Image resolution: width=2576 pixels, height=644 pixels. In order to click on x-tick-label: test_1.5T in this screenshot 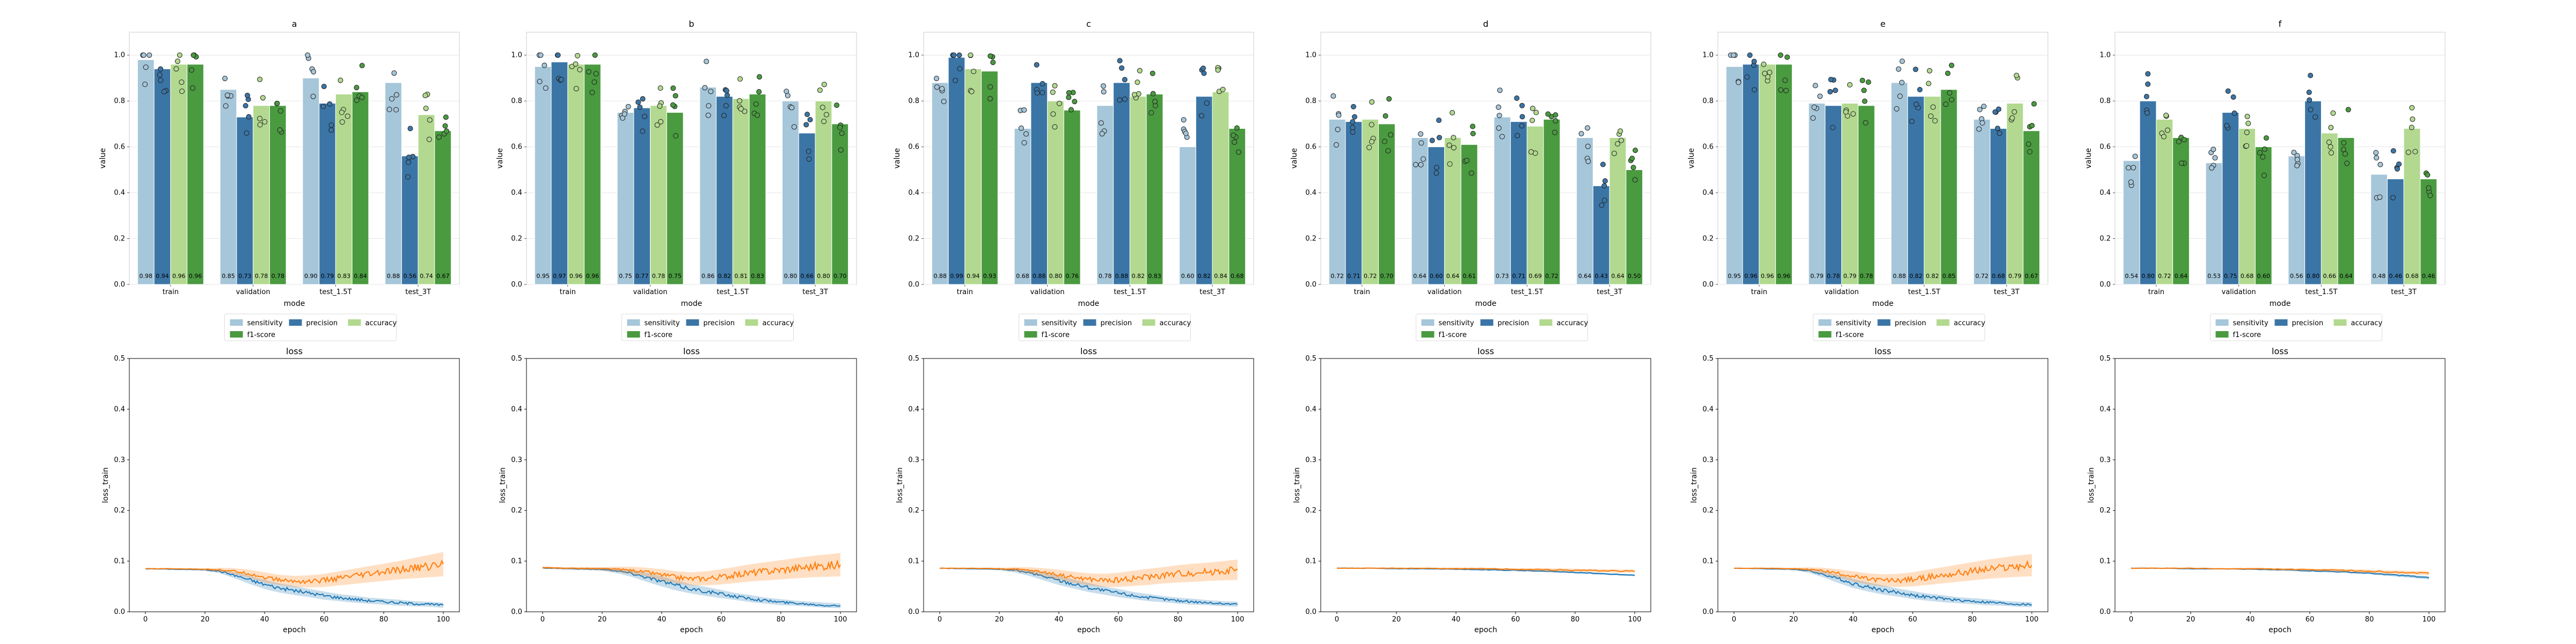, I will do `click(732, 292)`.